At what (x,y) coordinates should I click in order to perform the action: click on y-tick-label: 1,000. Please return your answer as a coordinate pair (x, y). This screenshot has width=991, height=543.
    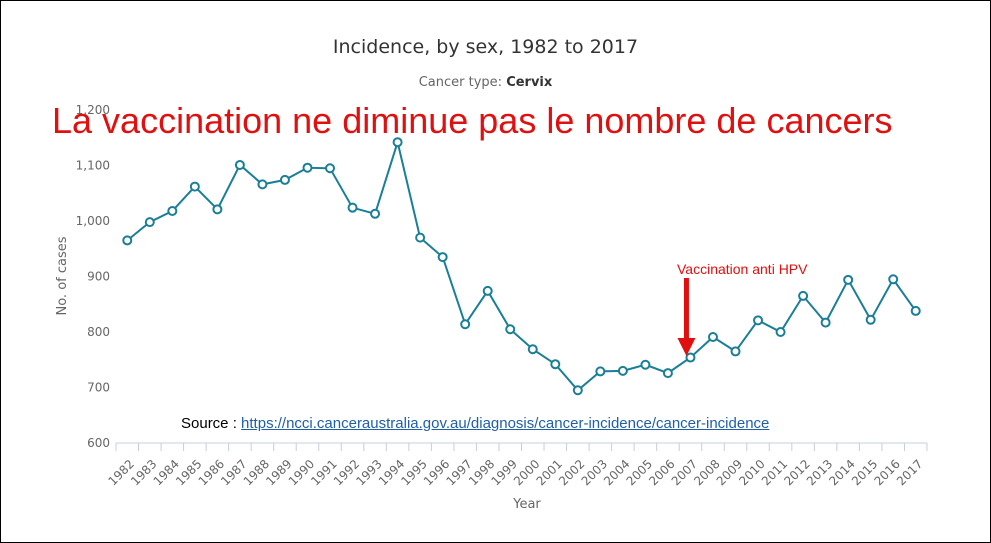
    Looking at the image, I should click on (93, 221).